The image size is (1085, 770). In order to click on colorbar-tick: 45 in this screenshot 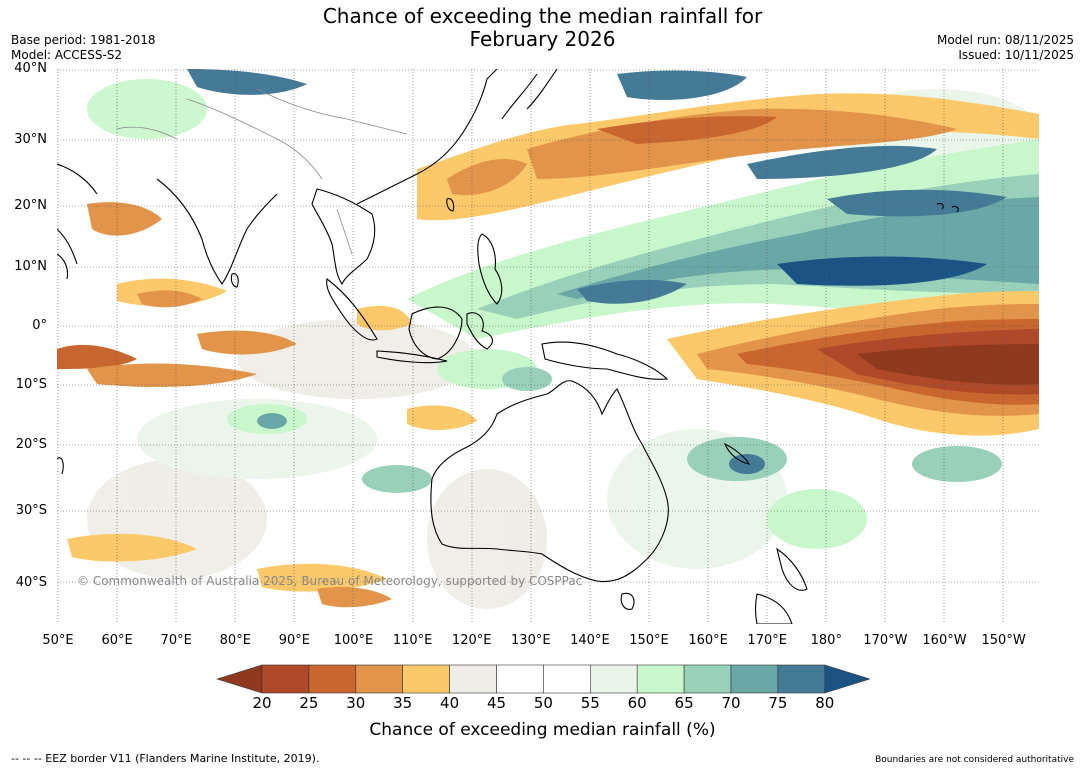, I will do `click(496, 703)`.